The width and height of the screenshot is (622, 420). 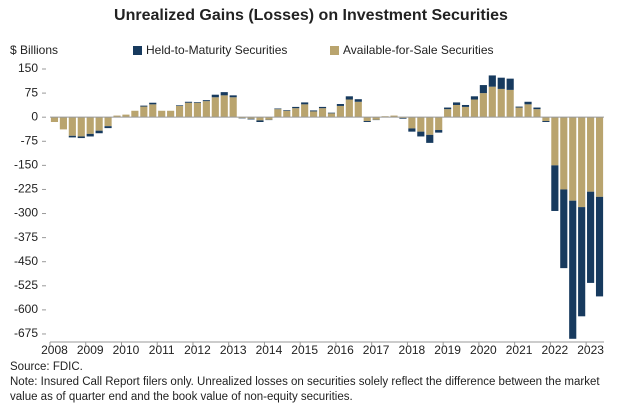 I want to click on y-tick-label: -450, so click(x=26, y=261).